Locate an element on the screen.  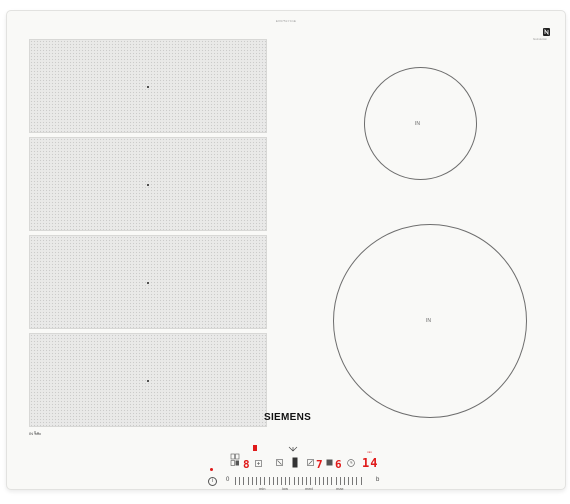
flex-zone-label: IN is located at coordinates (35, 433).